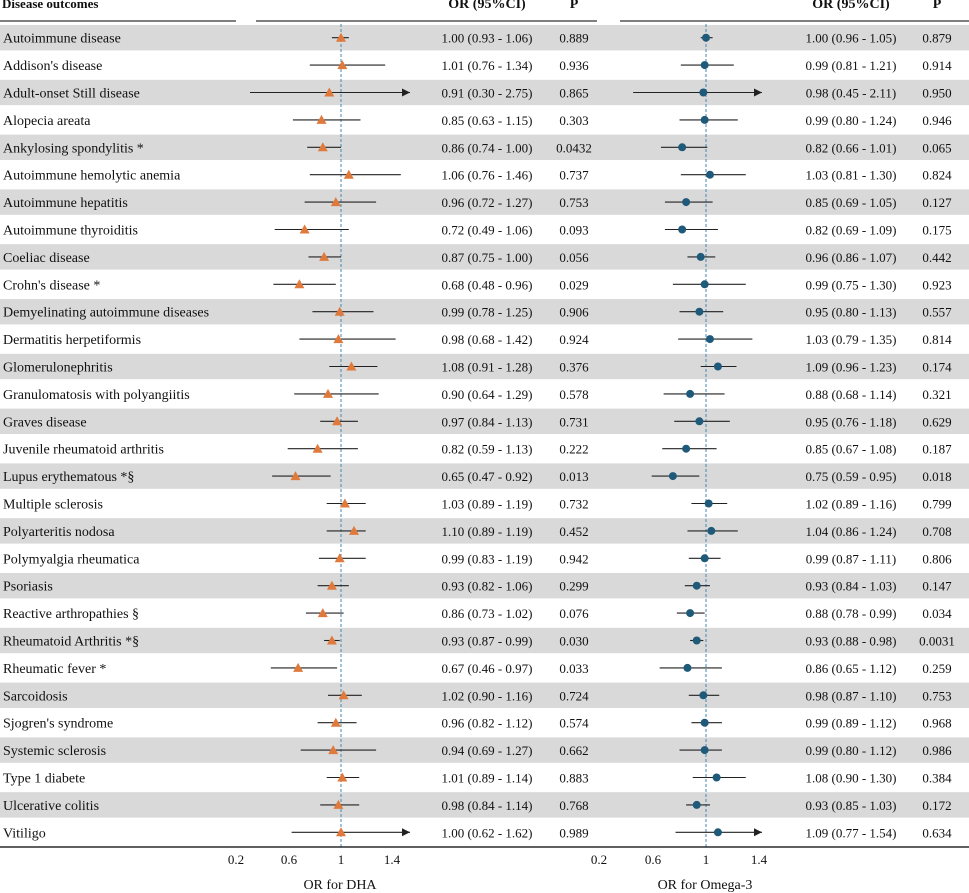  Describe the element at coordinates (851, 120) in the screenshot. I see `omega-or-ci-text: 0.99 (0.80 - 1.24)` at that location.